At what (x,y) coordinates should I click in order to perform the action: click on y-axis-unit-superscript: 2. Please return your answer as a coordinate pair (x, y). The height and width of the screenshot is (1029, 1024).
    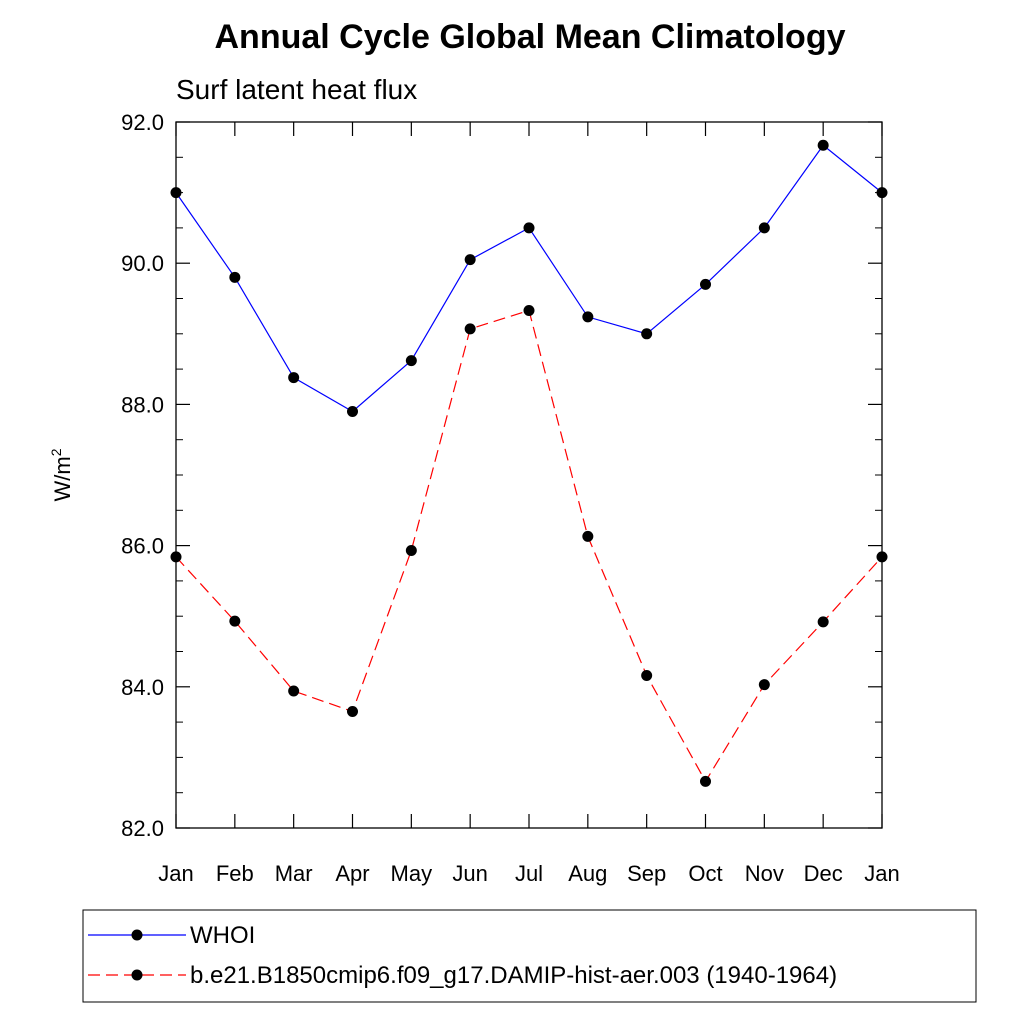
    Looking at the image, I should click on (56, 452).